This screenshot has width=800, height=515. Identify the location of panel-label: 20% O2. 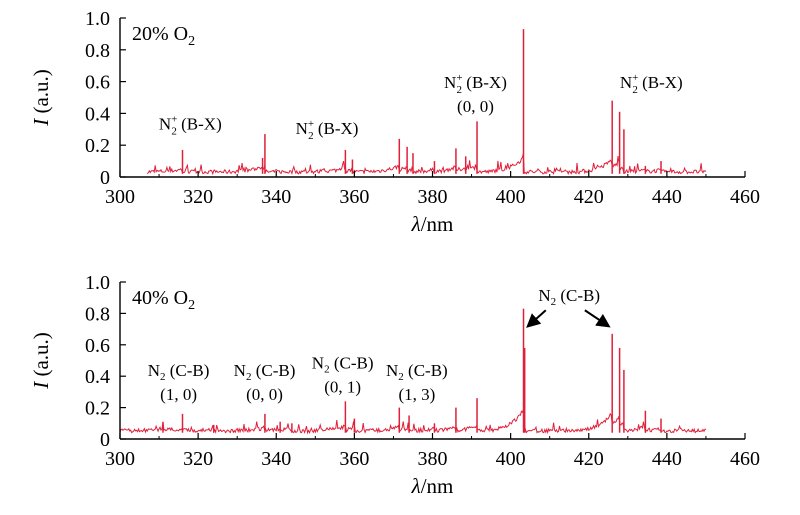
(163, 36).